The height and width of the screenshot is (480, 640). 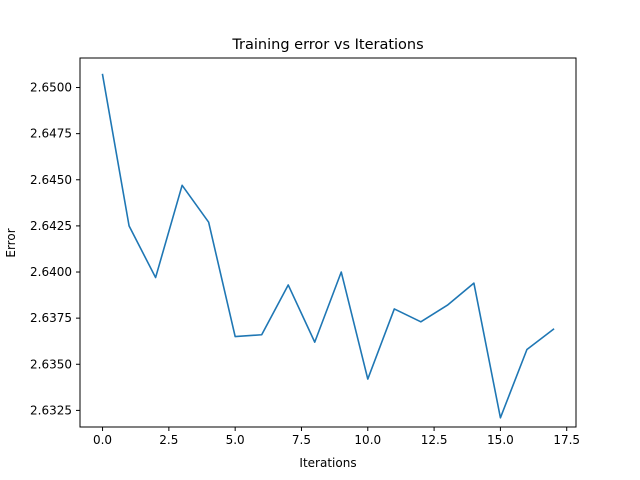 I want to click on y-tick-label: 2.6325, so click(x=51, y=410).